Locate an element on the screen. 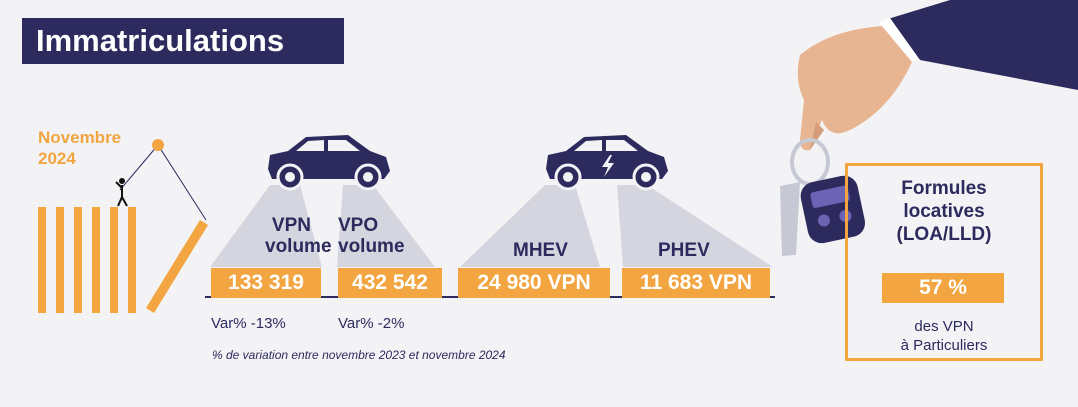 This screenshot has width=1078, height=407. car-icon is located at coordinates (329, 163).